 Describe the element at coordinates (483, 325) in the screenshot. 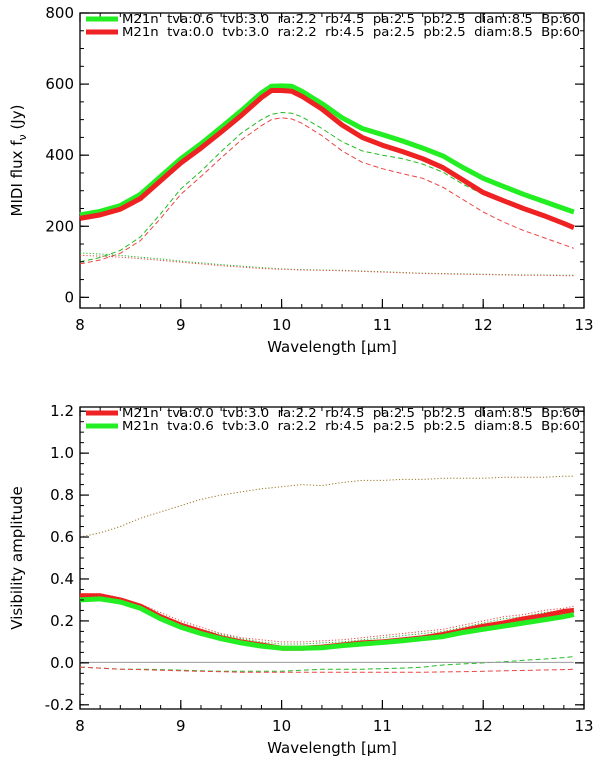

I see `flux-xtick-label: 12` at that location.